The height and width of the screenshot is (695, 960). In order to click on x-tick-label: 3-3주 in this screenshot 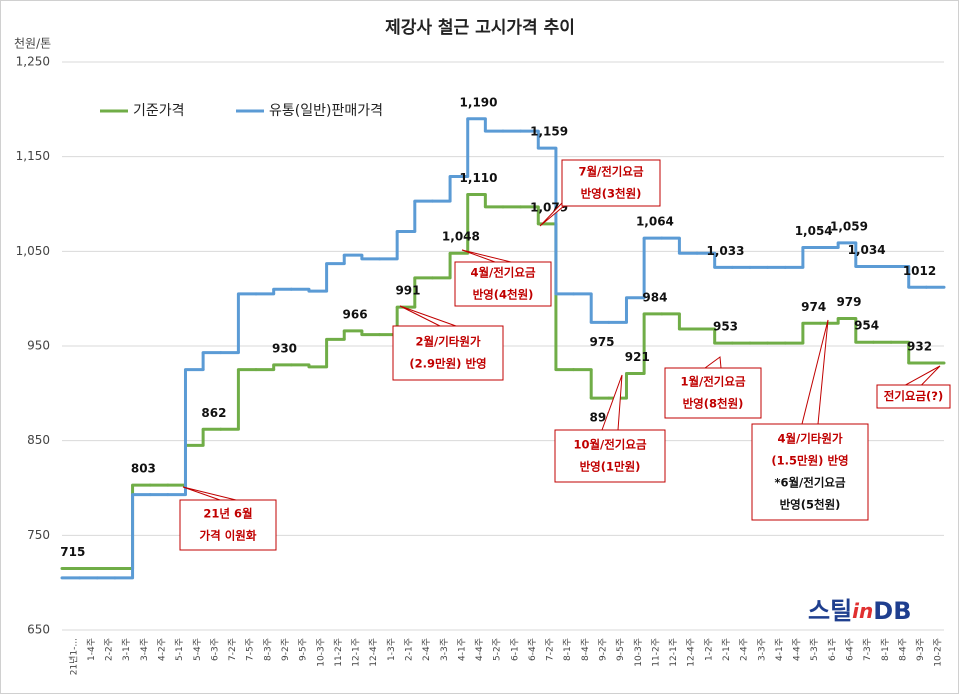, I will do `click(444, 649)`.